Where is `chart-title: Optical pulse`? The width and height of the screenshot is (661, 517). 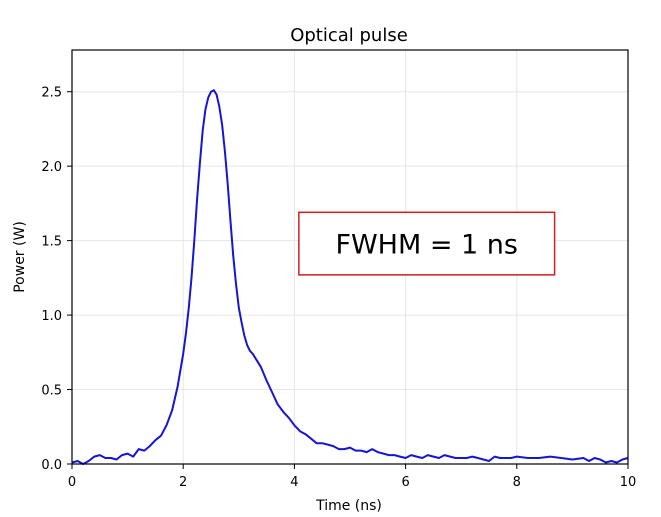
chart-title: Optical pulse is located at coordinates (349, 35).